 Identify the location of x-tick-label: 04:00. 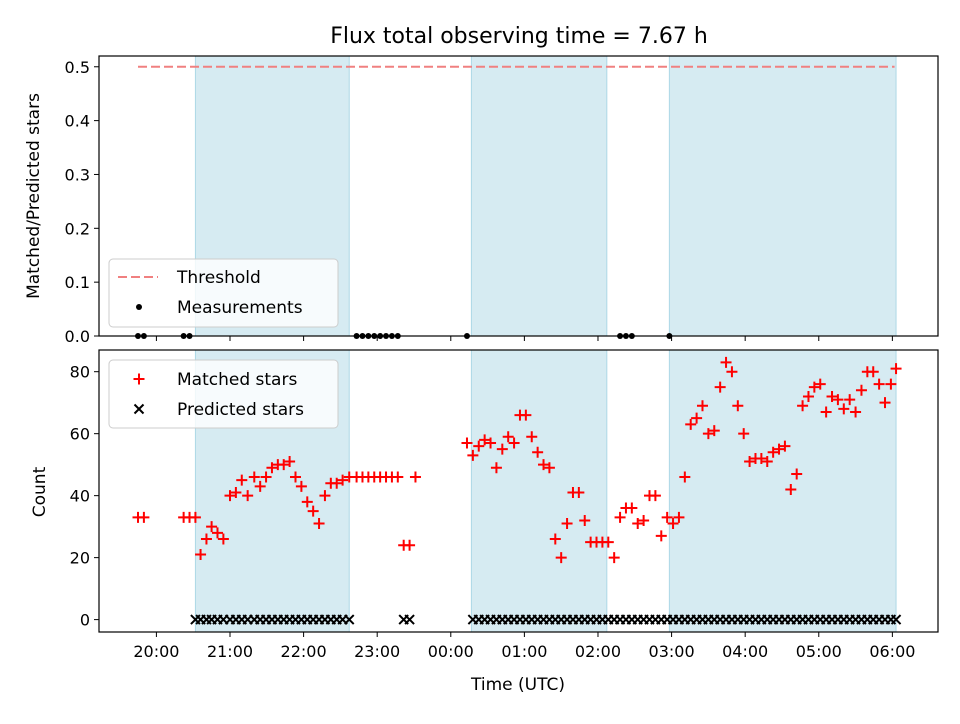
(745, 651).